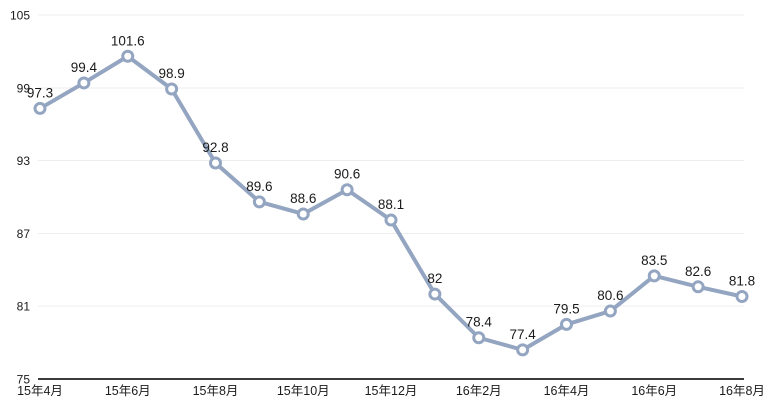 The height and width of the screenshot is (402, 775). What do you see at coordinates (20, 16) in the screenshot?
I see `y-axis-tick-label: 105` at bounding box center [20, 16].